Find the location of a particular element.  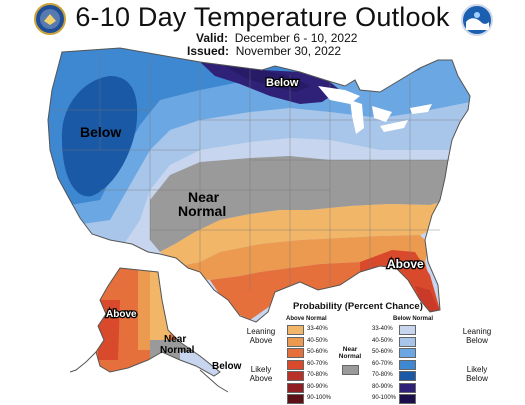

legend-below-bin-label: 70-80% is located at coordinates (382, 375).